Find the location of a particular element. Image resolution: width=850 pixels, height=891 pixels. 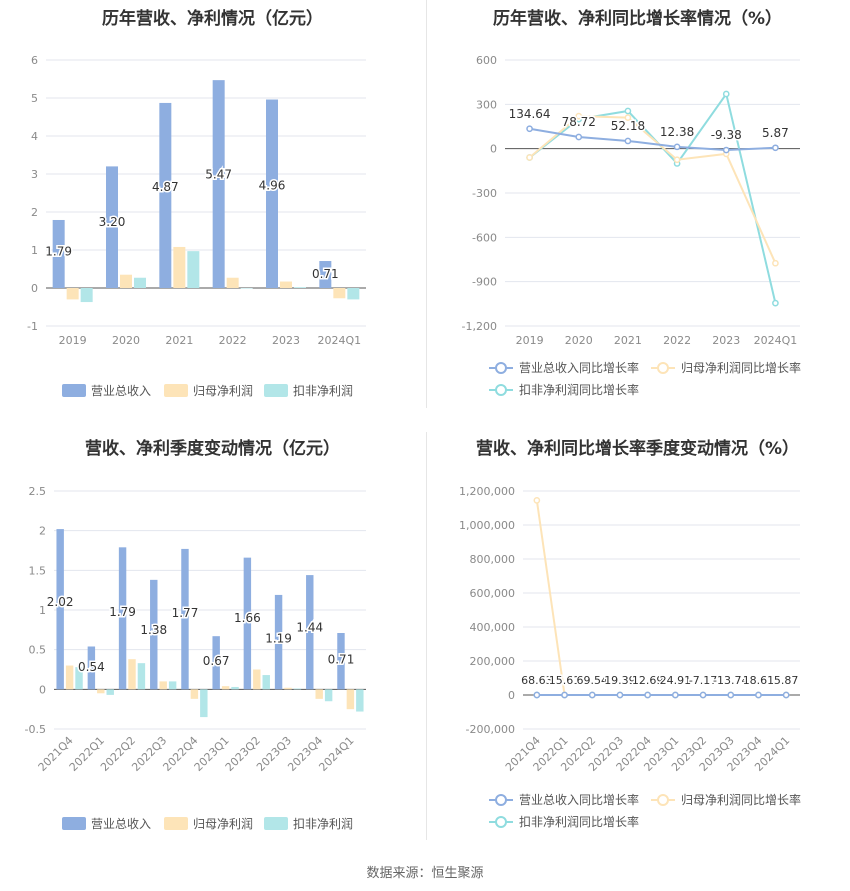

data-label: 4.87 is located at coordinates (165, 187).